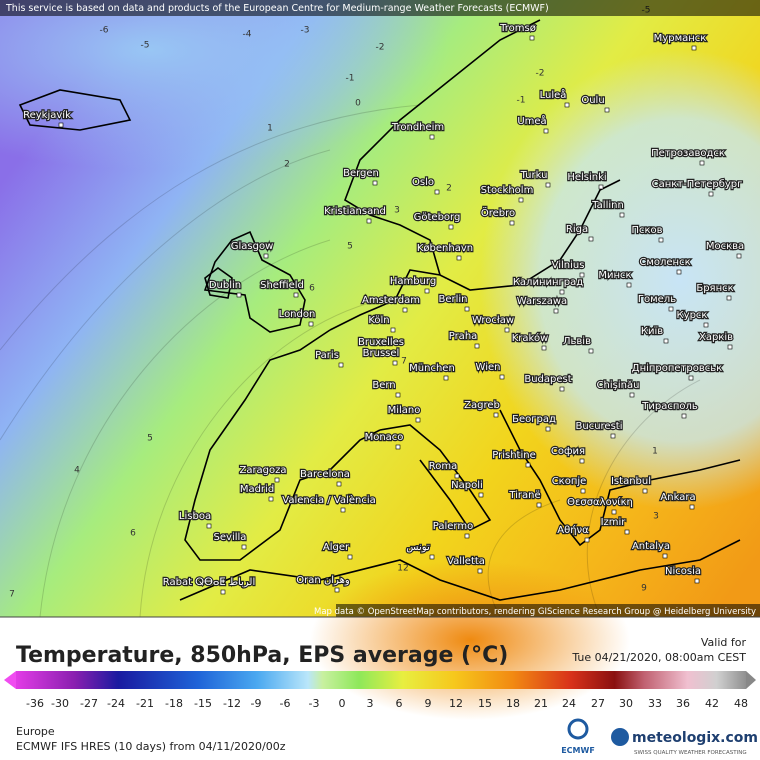 Image resolution: width=760 pixels, height=760 pixels. What do you see at coordinates (547, 379) in the screenshot?
I see `city-label: Budapest` at bounding box center [547, 379].